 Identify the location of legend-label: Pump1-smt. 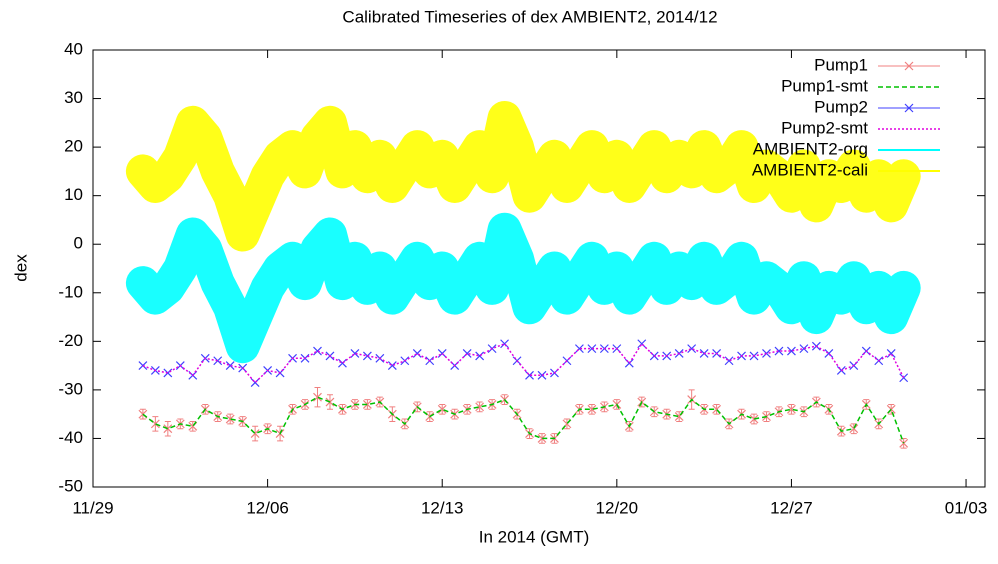
(824, 85).